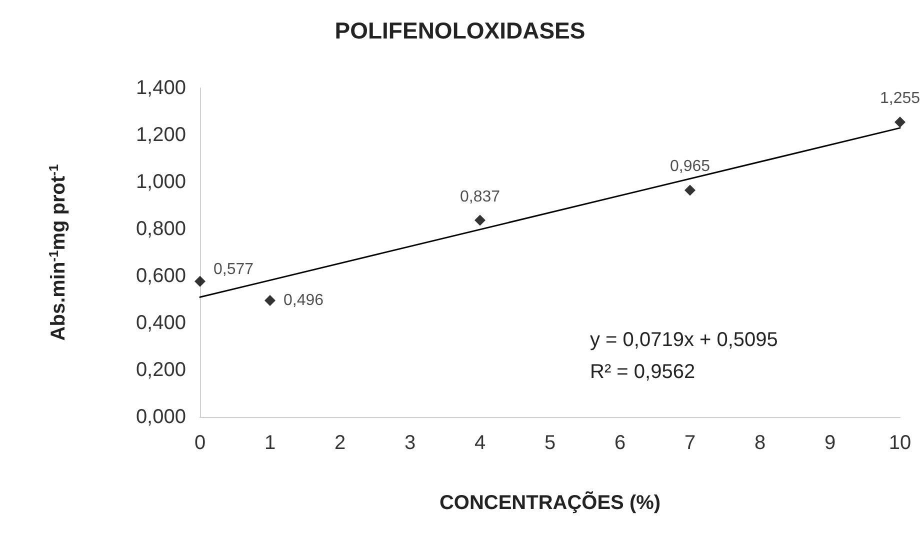 This screenshot has width=924, height=539. Describe the element at coordinates (480, 443) in the screenshot. I see `x-tick-label: 4` at that location.